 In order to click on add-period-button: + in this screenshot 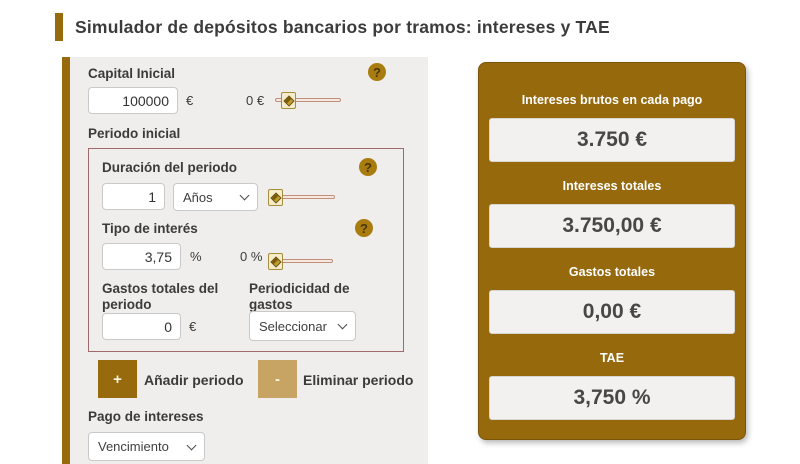, I will do `click(117, 379)`.